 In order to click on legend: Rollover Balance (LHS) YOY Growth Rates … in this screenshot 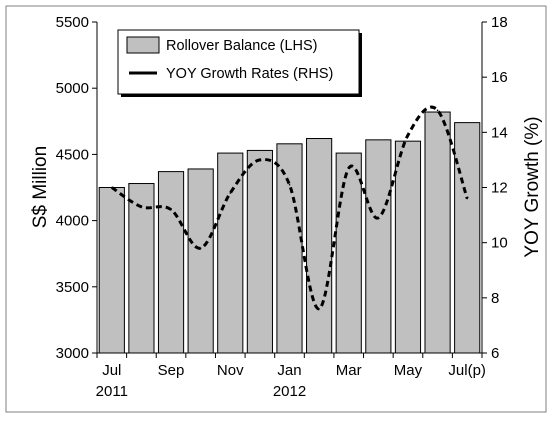, I will do `click(239, 63)`.